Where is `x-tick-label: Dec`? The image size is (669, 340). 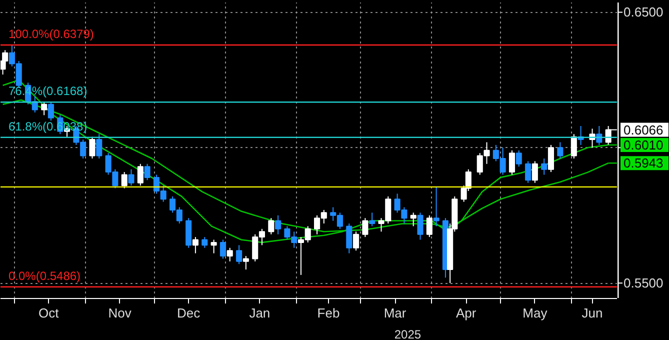
x-tick-label: Dec is located at coordinates (189, 313).